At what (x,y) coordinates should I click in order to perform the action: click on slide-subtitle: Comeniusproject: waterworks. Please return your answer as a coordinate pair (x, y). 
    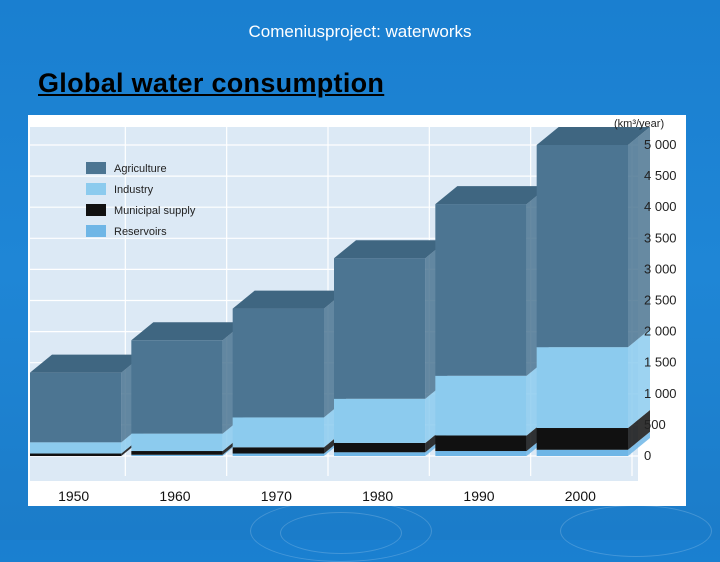
    Looking at the image, I should click on (360, 31).